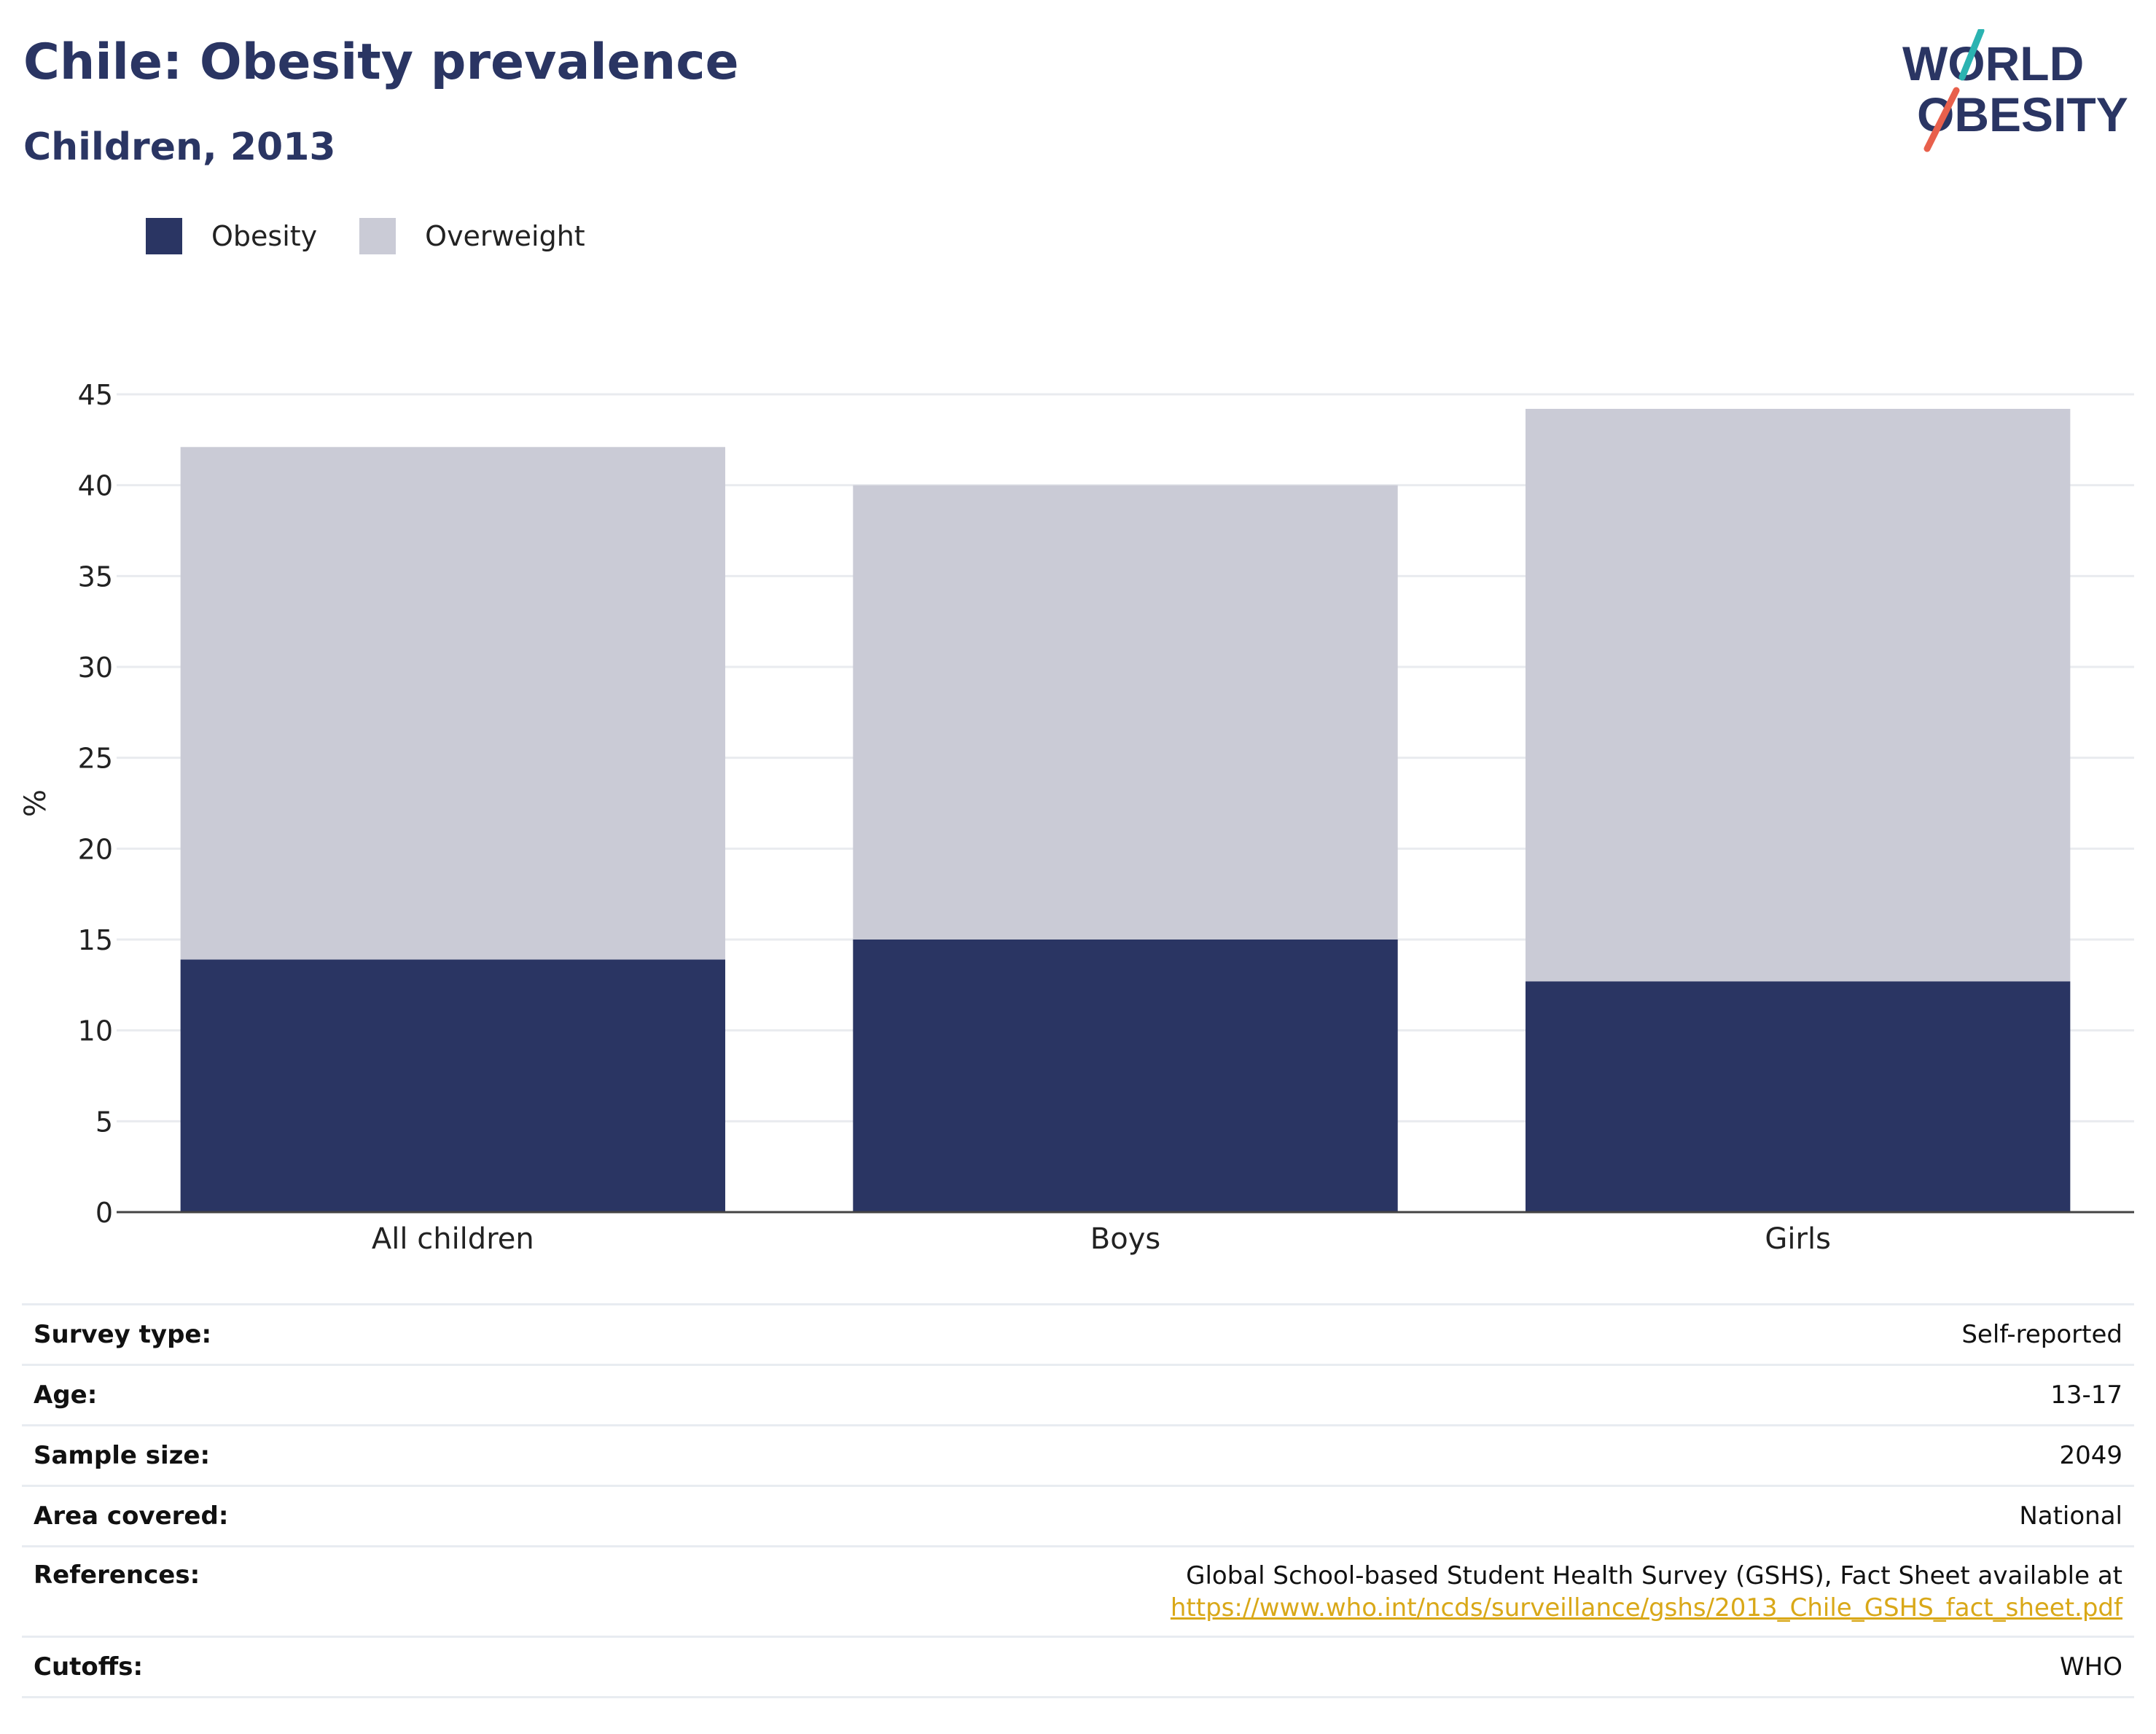  I want to click on y-tick-label: 10, so click(96, 1031).